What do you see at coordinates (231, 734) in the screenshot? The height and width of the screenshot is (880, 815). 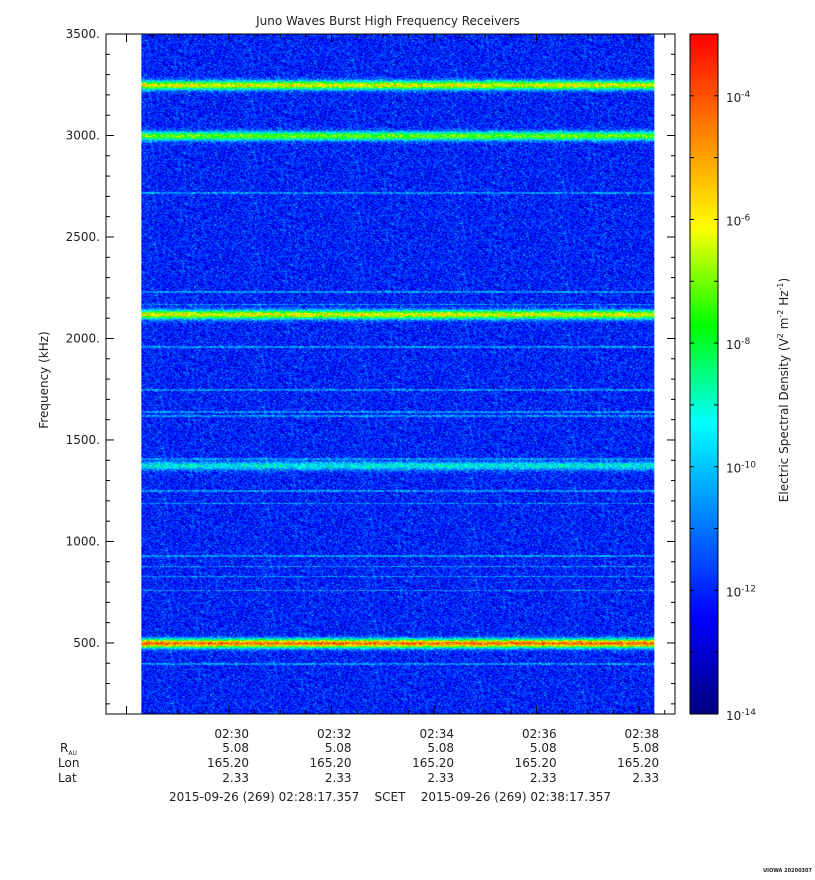 I see `x-tick-time: 02:30` at bounding box center [231, 734].